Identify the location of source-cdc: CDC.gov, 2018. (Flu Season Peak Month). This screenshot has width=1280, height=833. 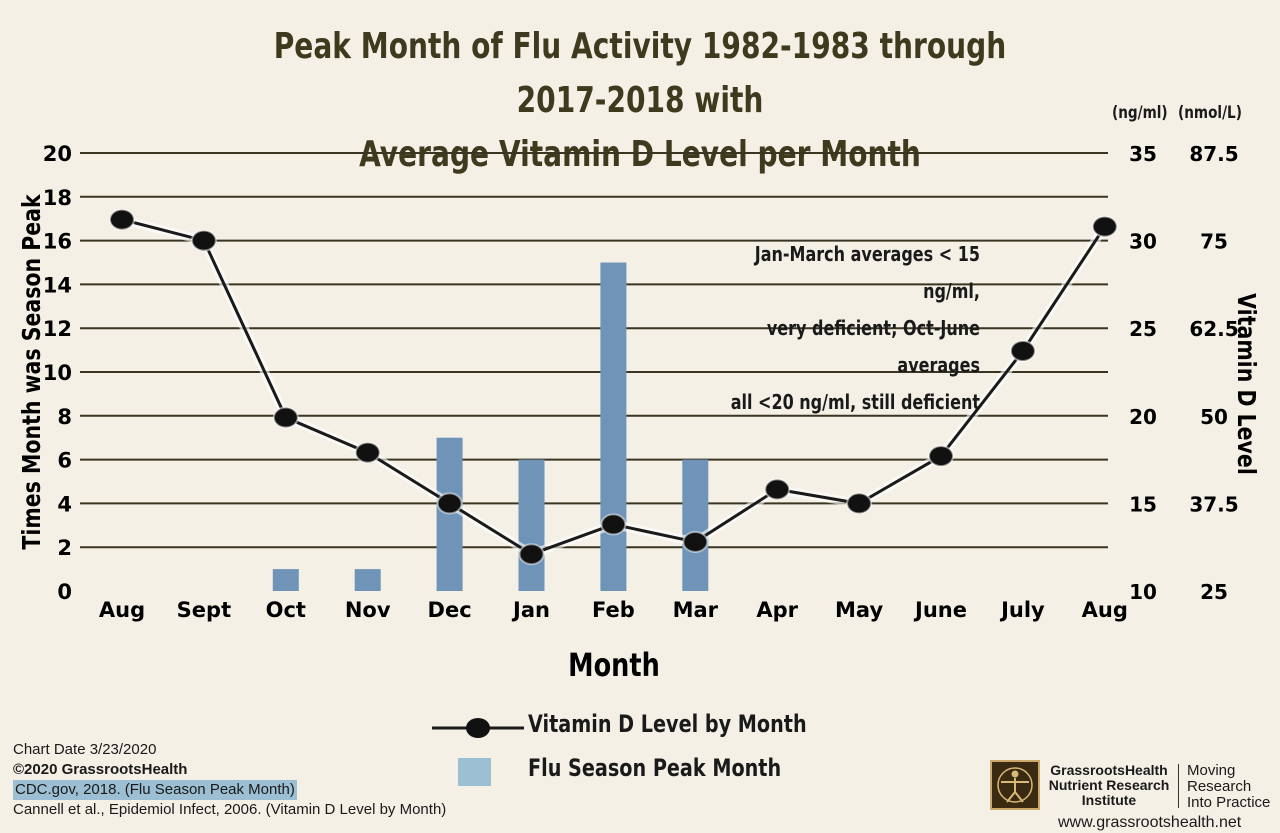
(155, 790).